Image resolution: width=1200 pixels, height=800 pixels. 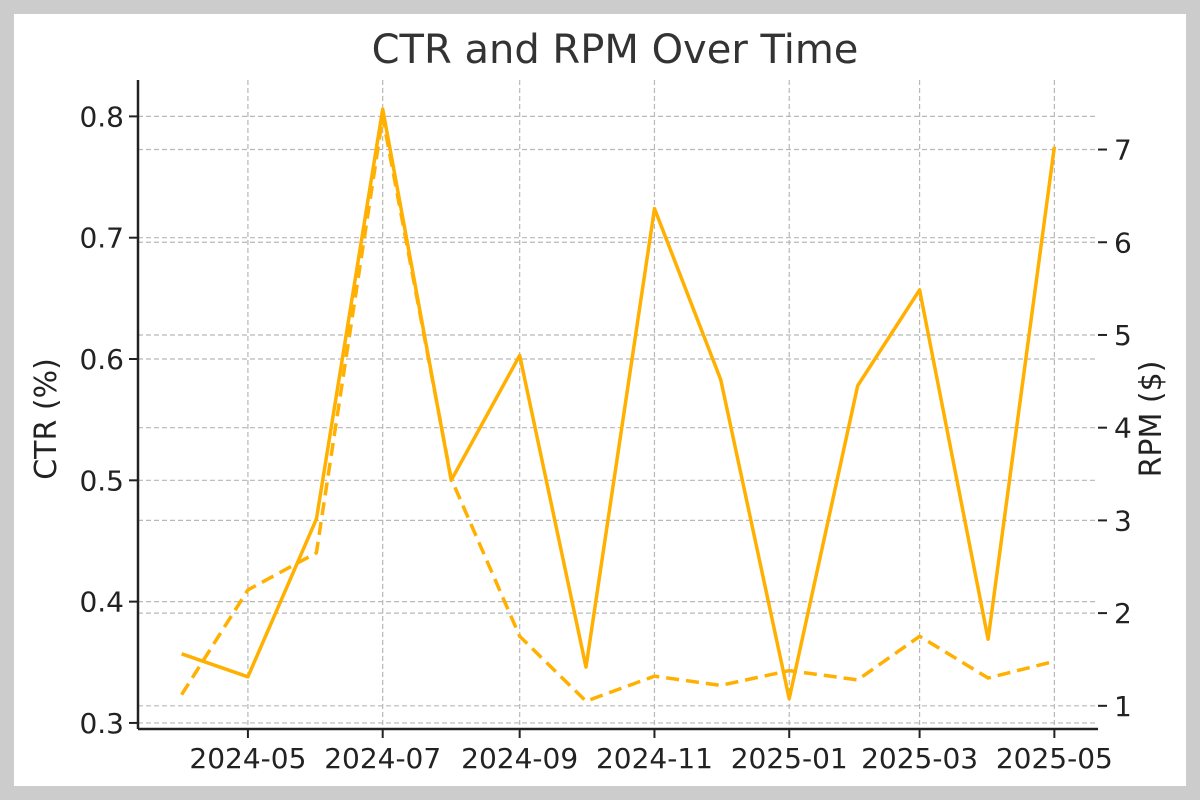 What do you see at coordinates (1123, 520) in the screenshot?
I see `rpm-tick-label: 3` at bounding box center [1123, 520].